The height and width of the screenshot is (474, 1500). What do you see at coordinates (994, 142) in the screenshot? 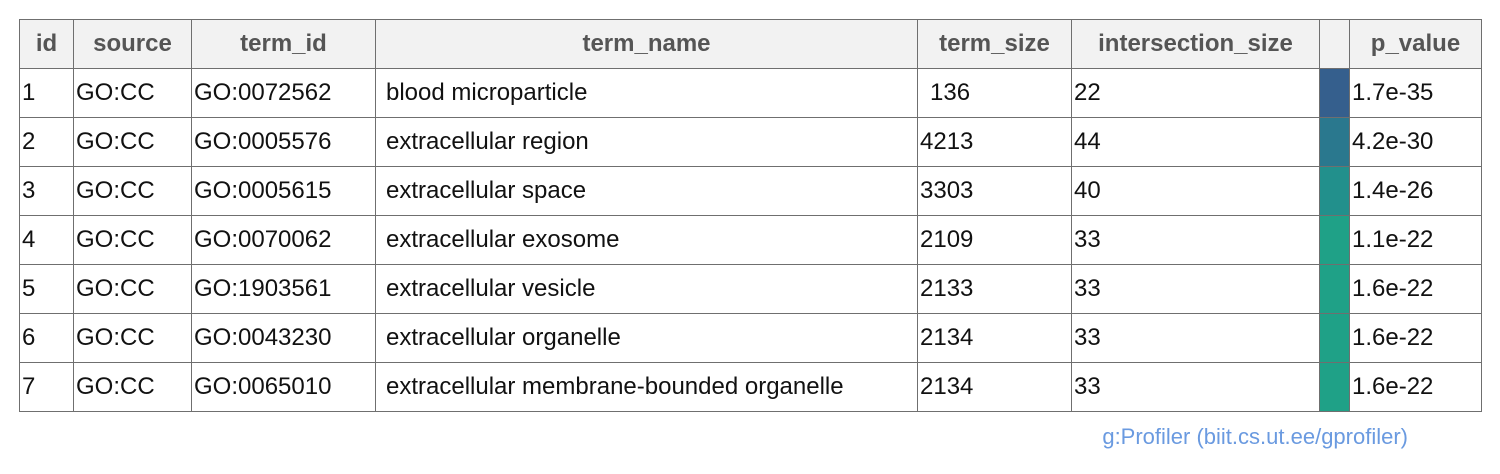
I see `cell-term-size: 4213` at bounding box center [994, 142].